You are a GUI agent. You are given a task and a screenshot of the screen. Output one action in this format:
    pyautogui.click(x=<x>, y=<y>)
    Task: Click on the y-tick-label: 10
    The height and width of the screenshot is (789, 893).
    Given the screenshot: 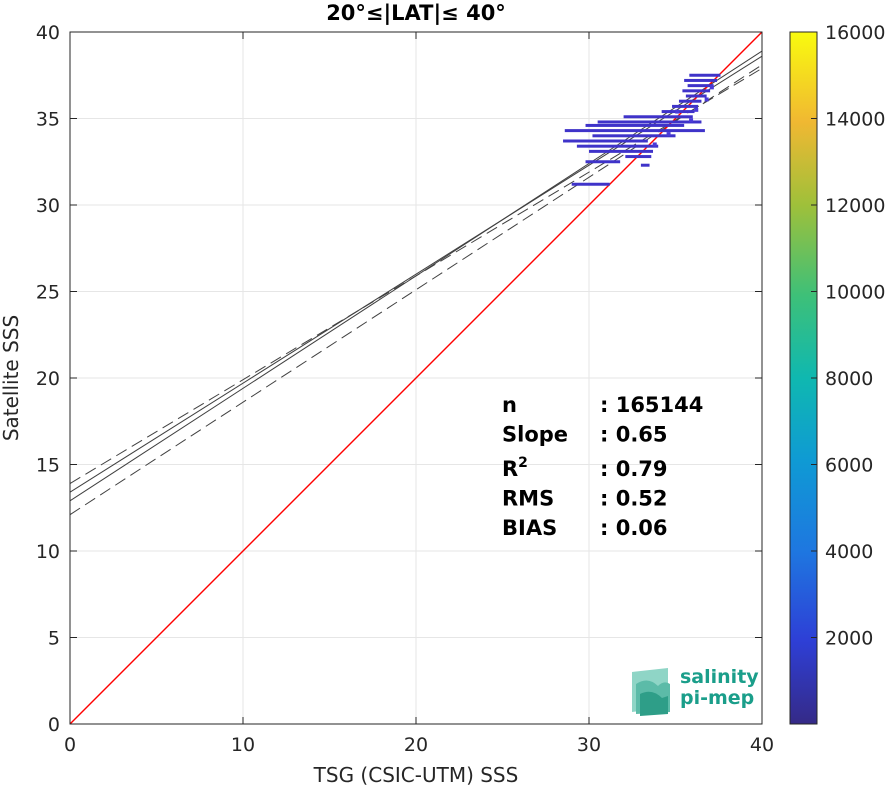 What is the action you would take?
    pyautogui.click(x=48, y=552)
    